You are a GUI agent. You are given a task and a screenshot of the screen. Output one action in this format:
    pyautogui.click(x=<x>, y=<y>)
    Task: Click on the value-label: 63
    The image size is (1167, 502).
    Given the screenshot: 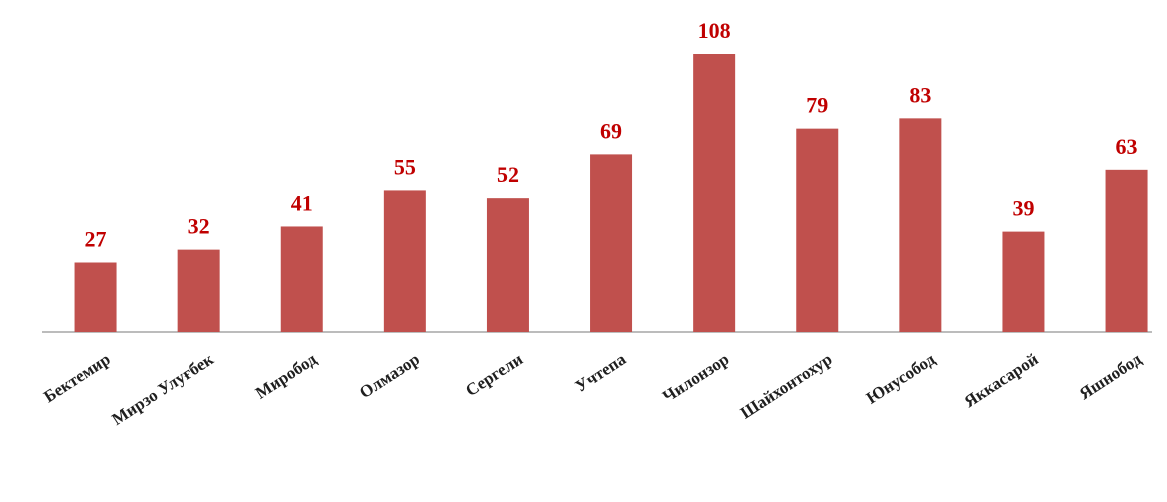 What is the action you would take?
    pyautogui.click(x=1127, y=146)
    